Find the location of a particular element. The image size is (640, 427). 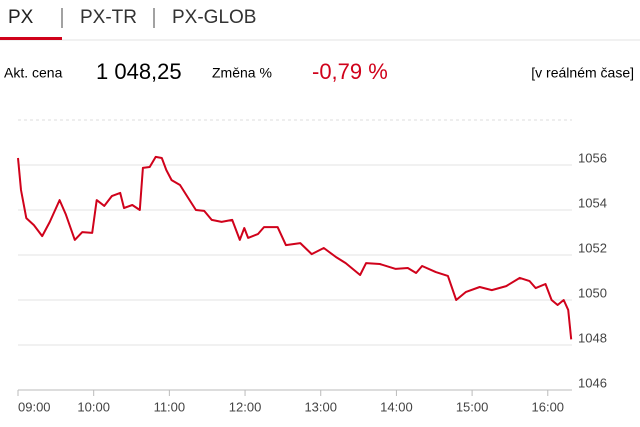

realtime-note: [v reálném čase] is located at coordinates (582, 73).